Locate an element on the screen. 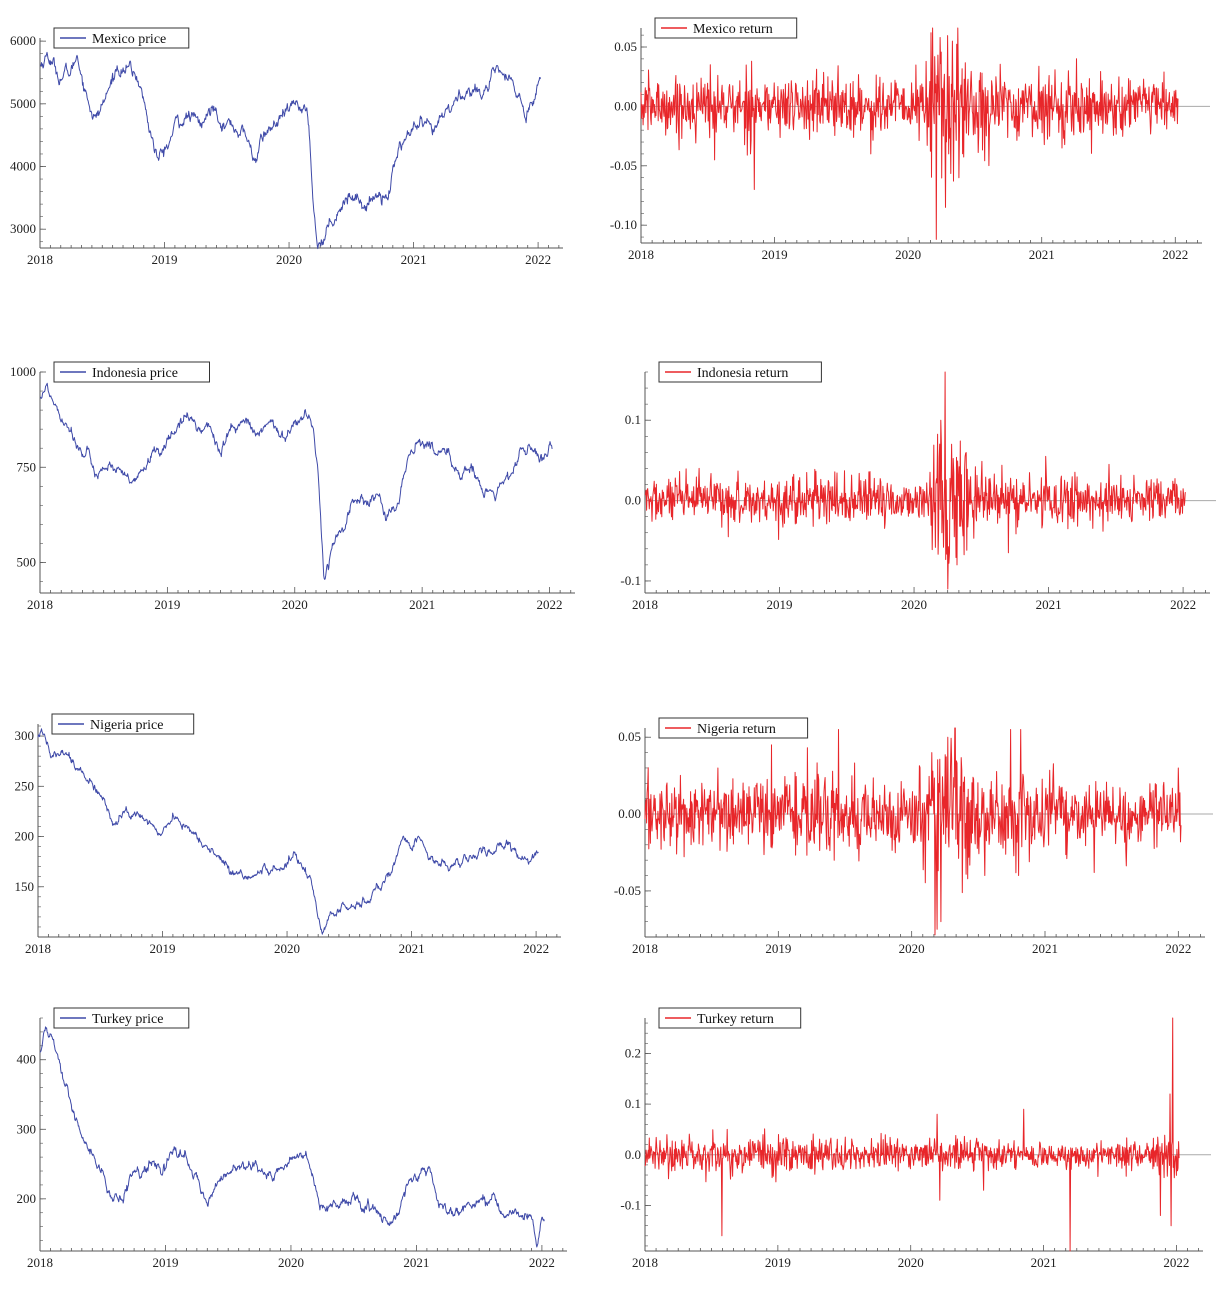 The width and height of the screenshot is (1216, 1309). y-tick-label: 0.2 is located at coordinates (633, 1052).